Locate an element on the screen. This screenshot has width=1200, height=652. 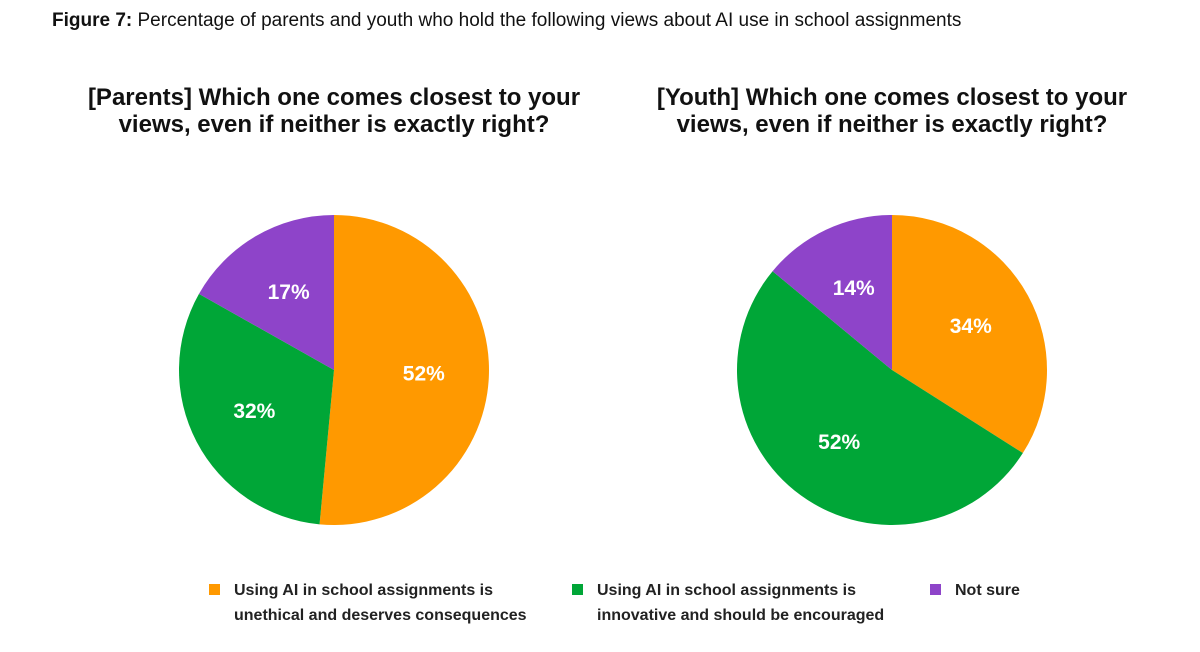
parents-pie-chart: 52% 32% 17% is located at coordinates (334, 370).